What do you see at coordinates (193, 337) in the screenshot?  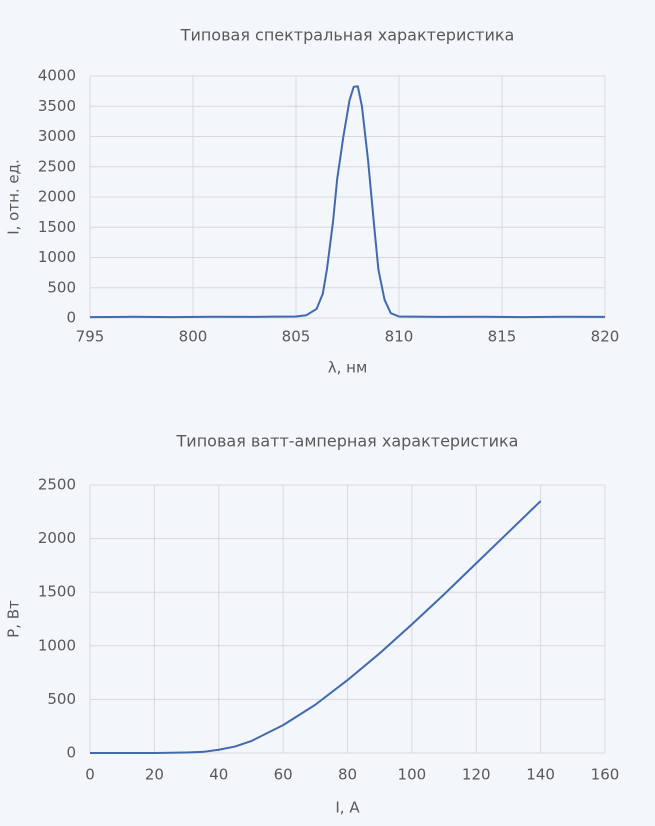 I see `x-tick-label: 800` at bounding box center [193, 337].